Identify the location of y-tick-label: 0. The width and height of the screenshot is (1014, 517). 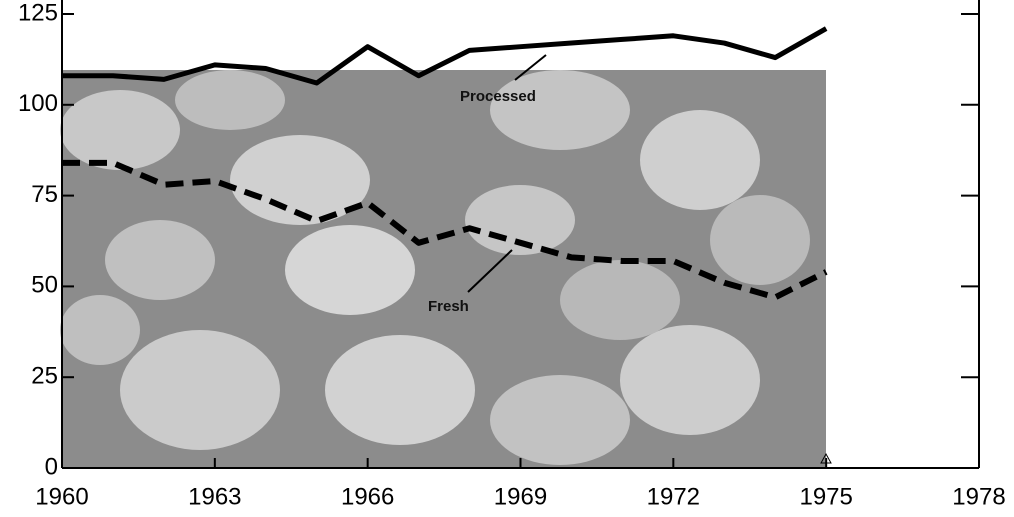
(51, 466).